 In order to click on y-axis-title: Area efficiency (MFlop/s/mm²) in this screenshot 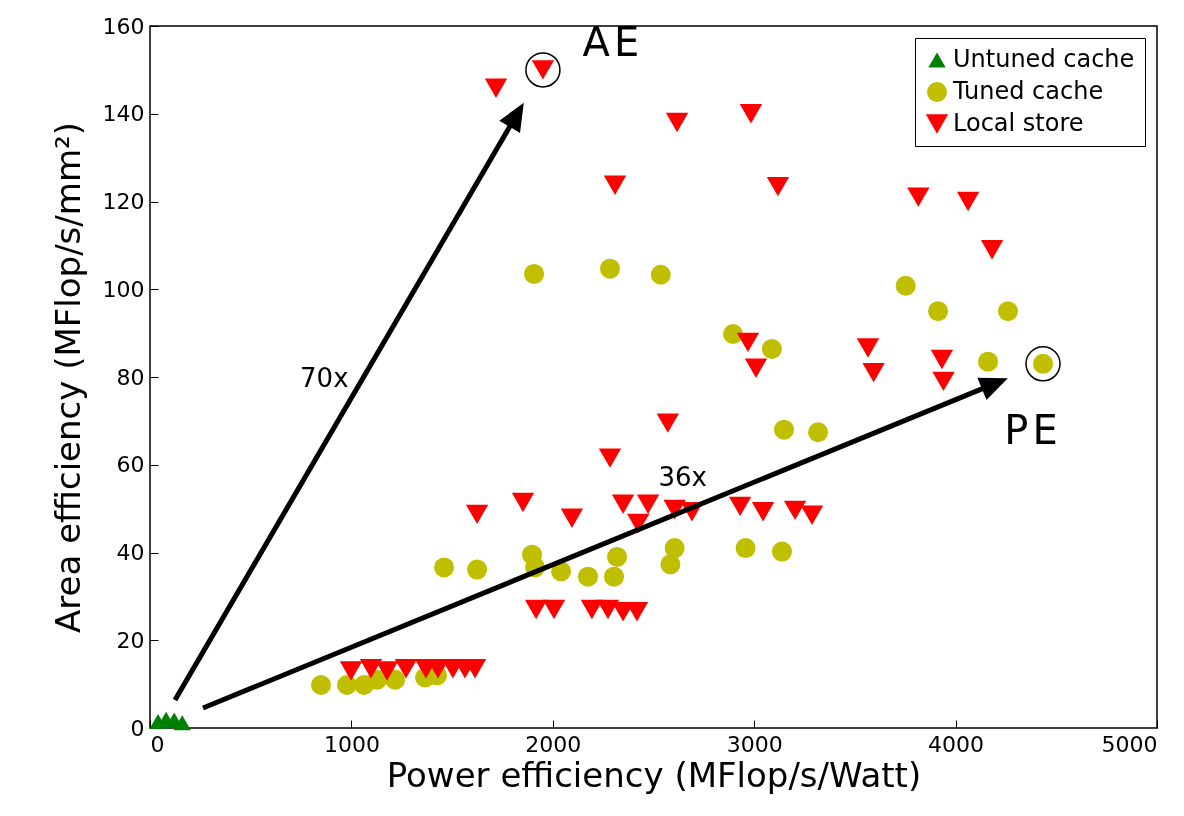, I will do `click(67, 377)`.